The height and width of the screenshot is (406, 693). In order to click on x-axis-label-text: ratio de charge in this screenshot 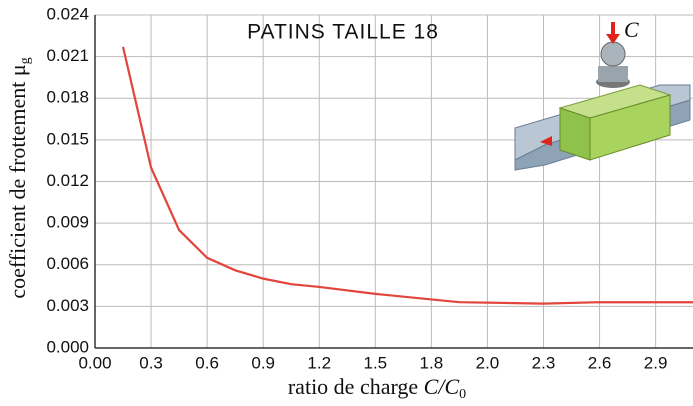, I will do `click(353, 386)`.